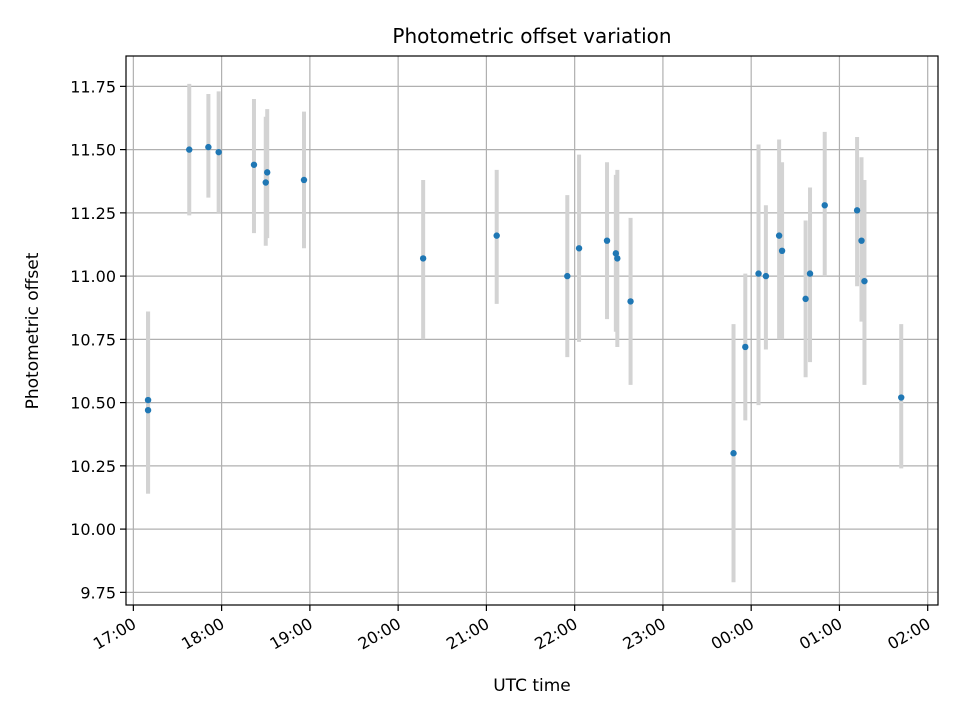 The image size is (960, 720). Describe the element at coordinates (93, 403) in the screenshot. I see `y-tick-label: 10.50` at that location.